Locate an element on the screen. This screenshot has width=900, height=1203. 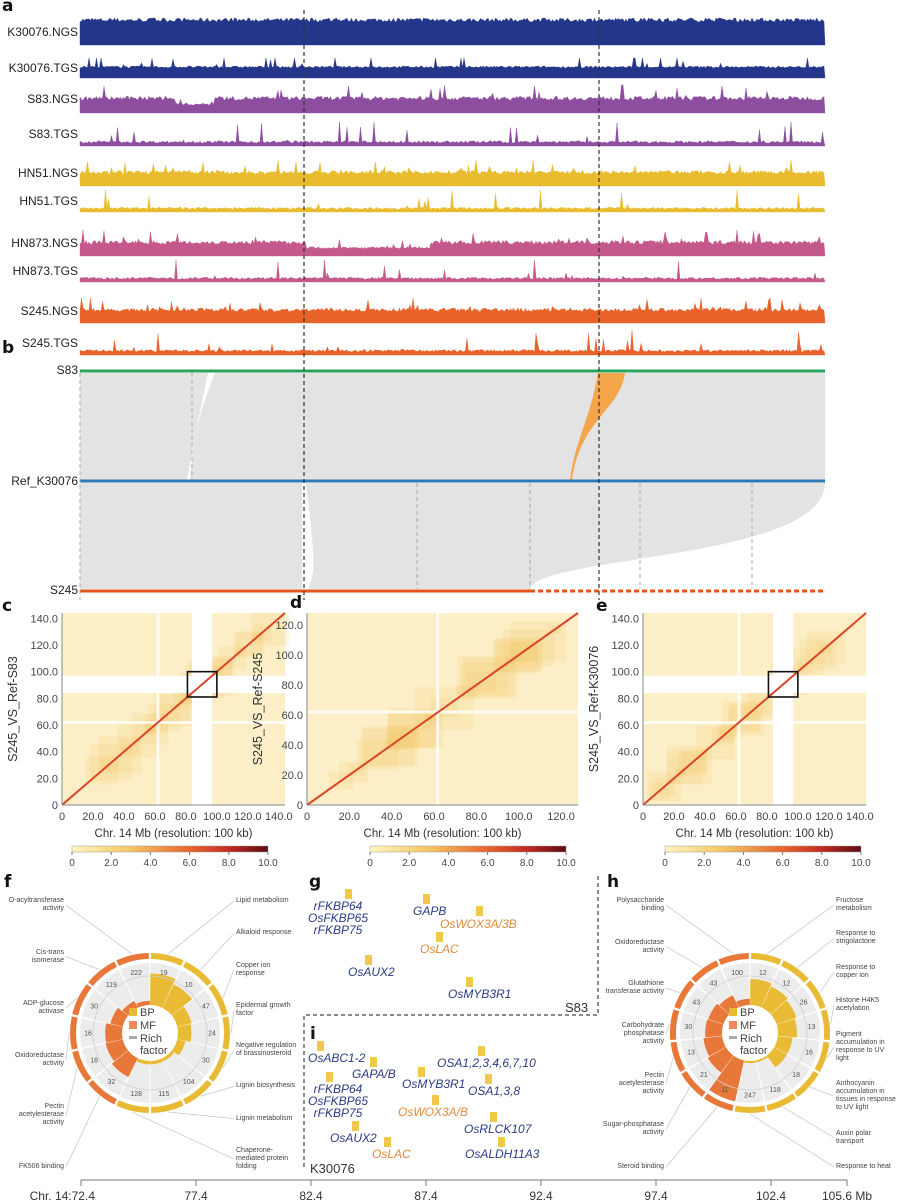
heatmap-c-gap-band is located at coordinates (202, 709).